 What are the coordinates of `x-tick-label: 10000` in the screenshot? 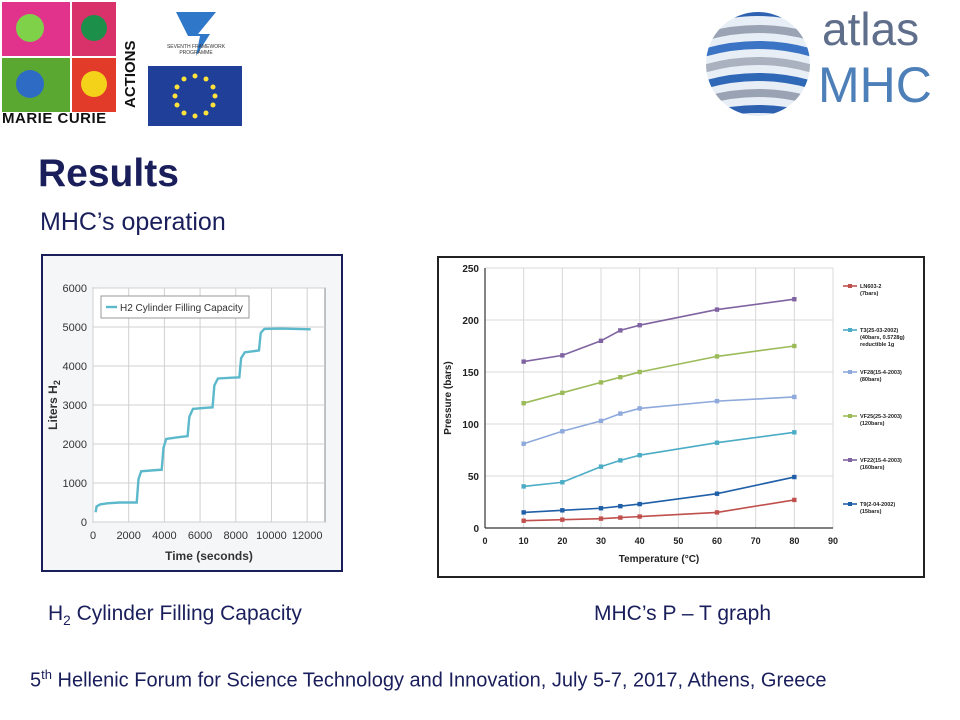 It's located at (271, 536).